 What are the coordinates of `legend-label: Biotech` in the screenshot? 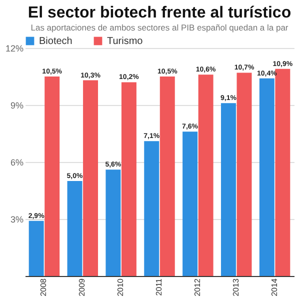 It's located at (55, 41).